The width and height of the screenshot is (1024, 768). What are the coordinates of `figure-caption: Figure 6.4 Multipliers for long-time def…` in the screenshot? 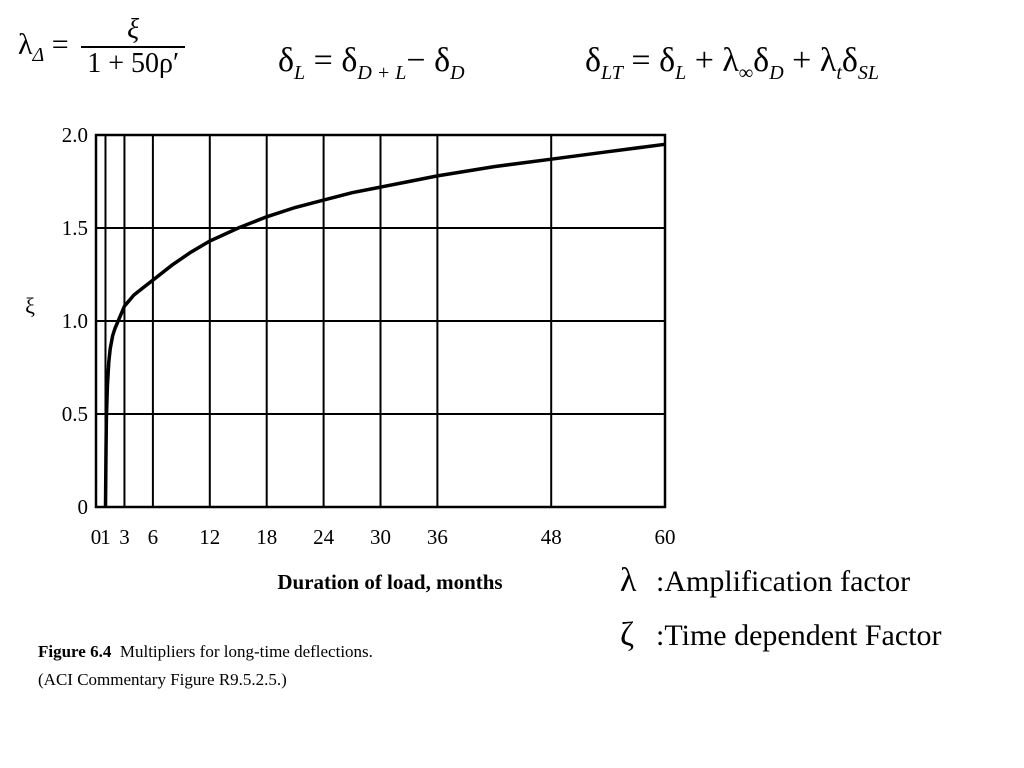 It's located at (205, 666).